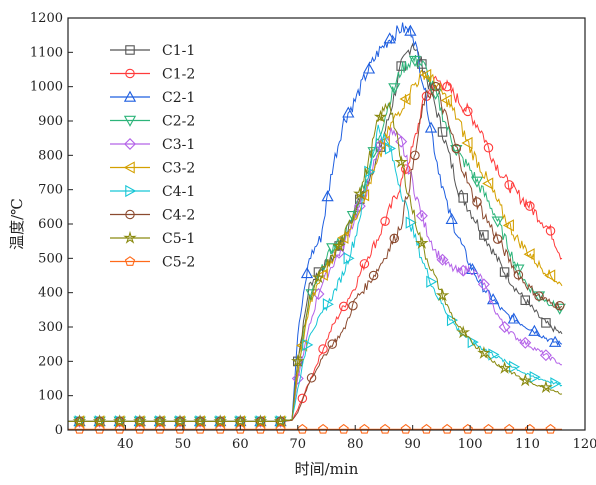 The height and width of the screenshot is (485, 596). What do you see at coordinates (152, 157) in the screenshot?
I see `legend: C1-1 C1-2 C2-1 C2-2 C3-1 C3-2 C4-1 C4-2 C5-1 C5-2` at bounding box center [152, 157].